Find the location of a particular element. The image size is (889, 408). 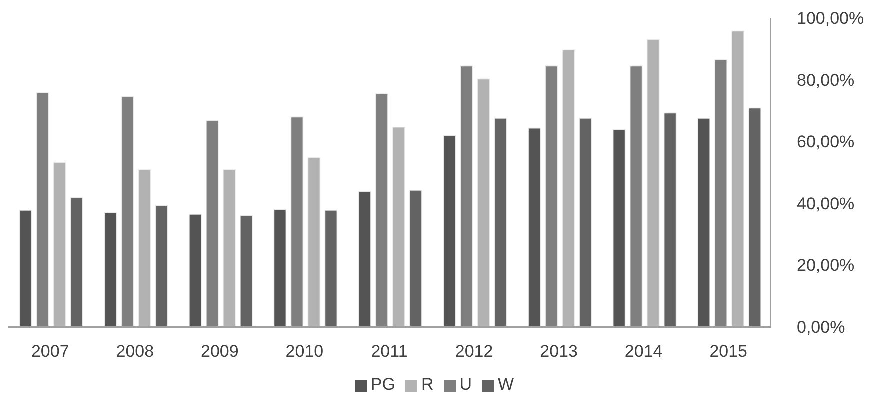

x-tick-label: 2014 is located at coordinates (643, 352).